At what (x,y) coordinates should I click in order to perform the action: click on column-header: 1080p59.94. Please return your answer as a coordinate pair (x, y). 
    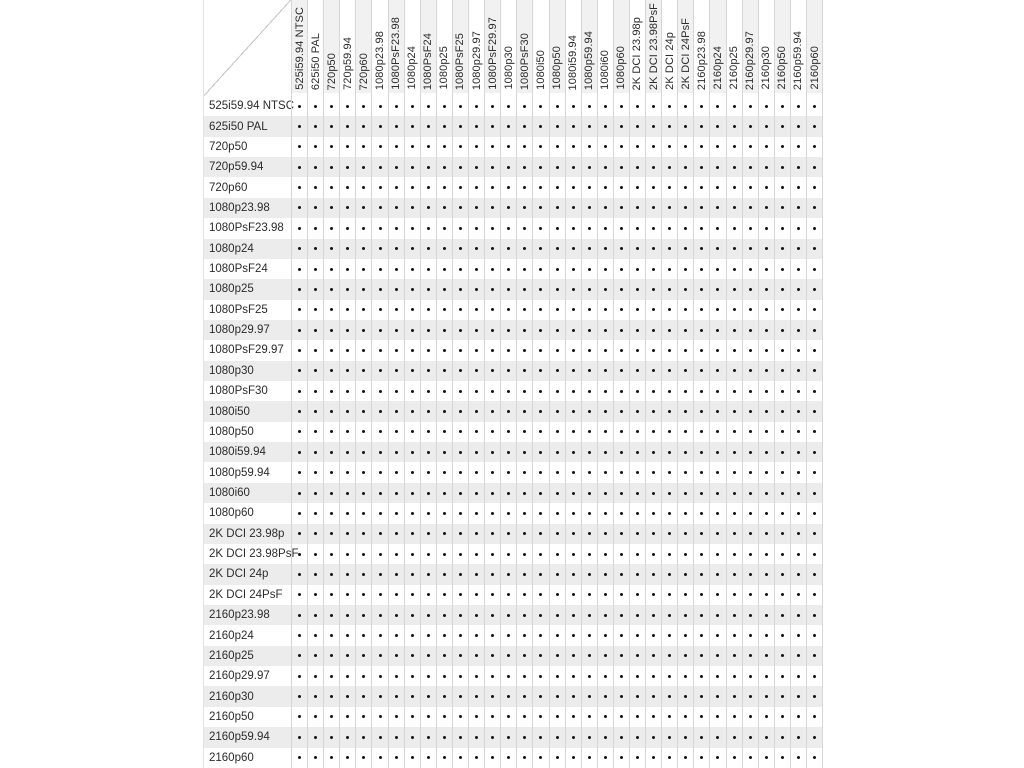
    Looking at the image, I should click on (588, 48).